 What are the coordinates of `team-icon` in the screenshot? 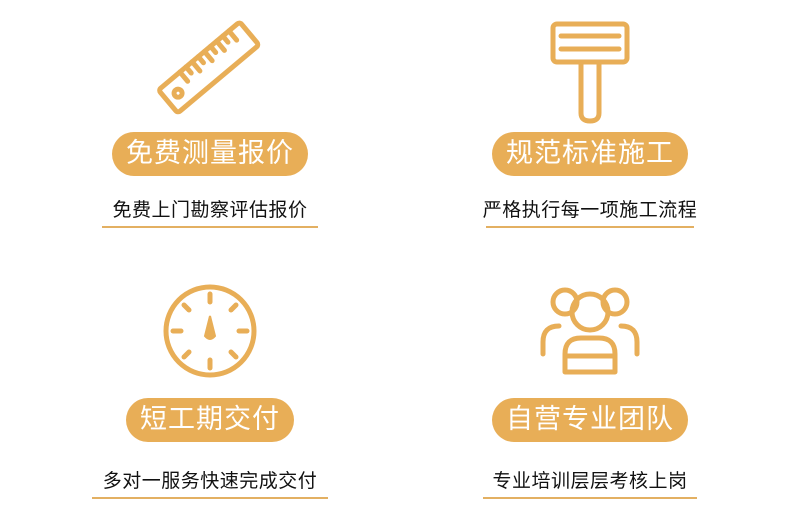 It's located at (590, 331).